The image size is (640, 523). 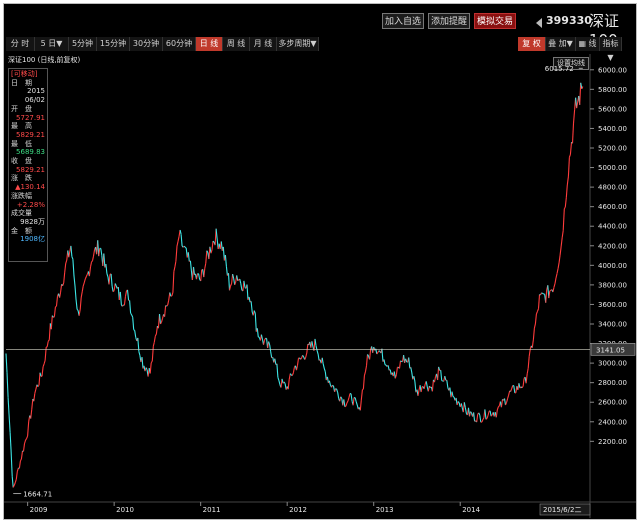 What do you see at coordinates (539, 23) in the screenshot?
I see `previous-arrow-icon` at bounding box center [539, 23].